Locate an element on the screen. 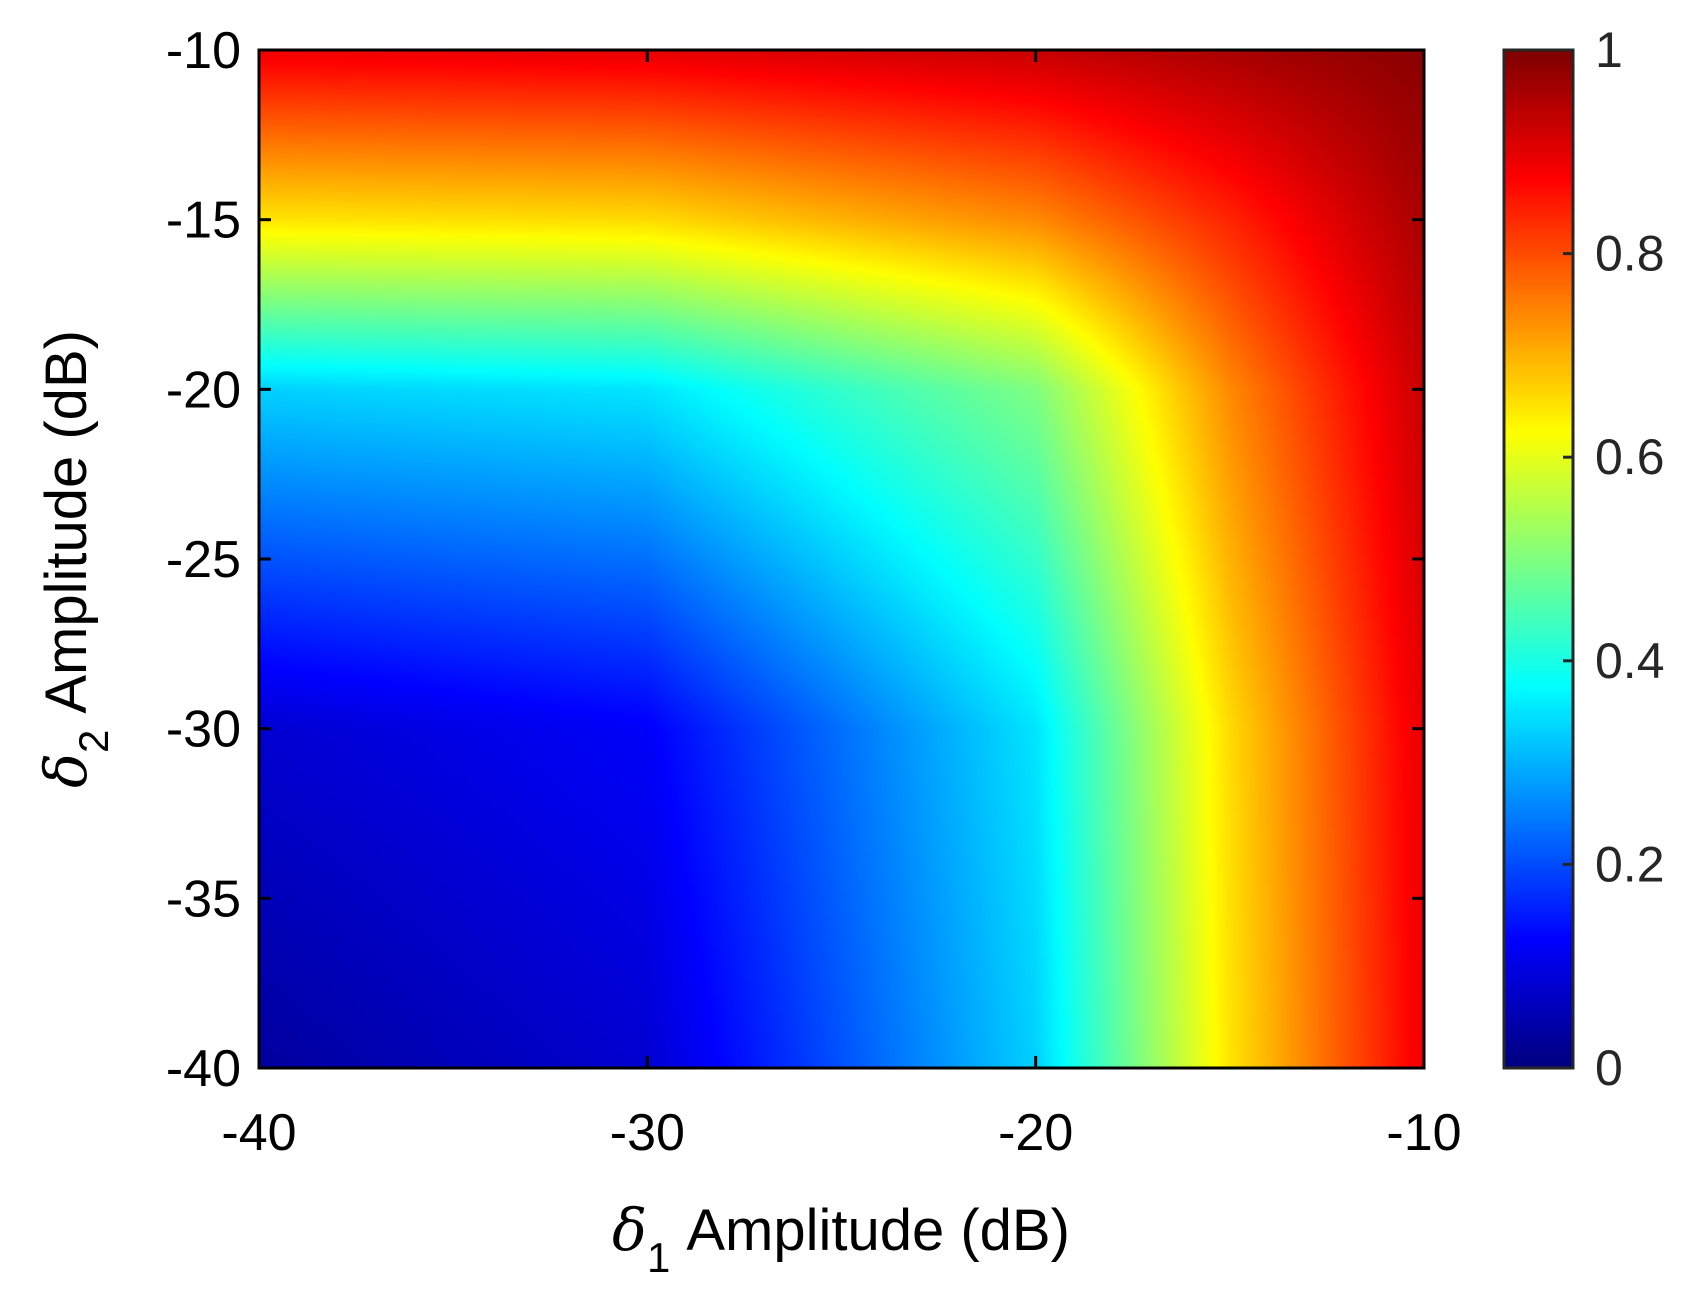 The width and height of the screenshot is (1694, 1301). colorbar-ticks: 0 0.2 0.4 0.6 0.8 1 is located at coordinates (1614, 559).